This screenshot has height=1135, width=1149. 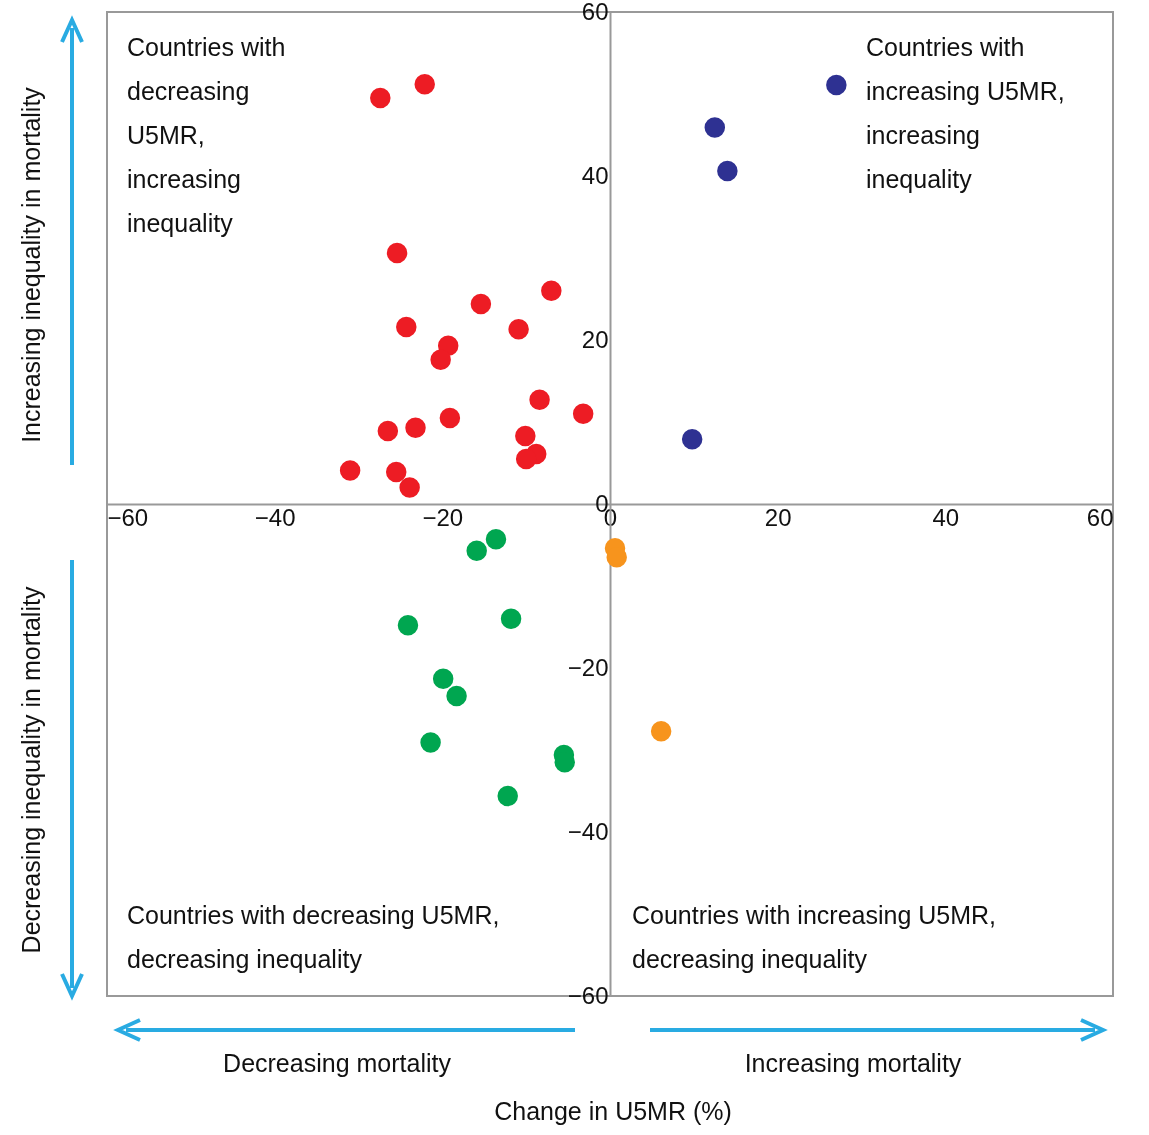 What do you see at coordinates (275, 517) in the screenshot?
I see `x-tick-label: −40` at bounding box center [275, 517].